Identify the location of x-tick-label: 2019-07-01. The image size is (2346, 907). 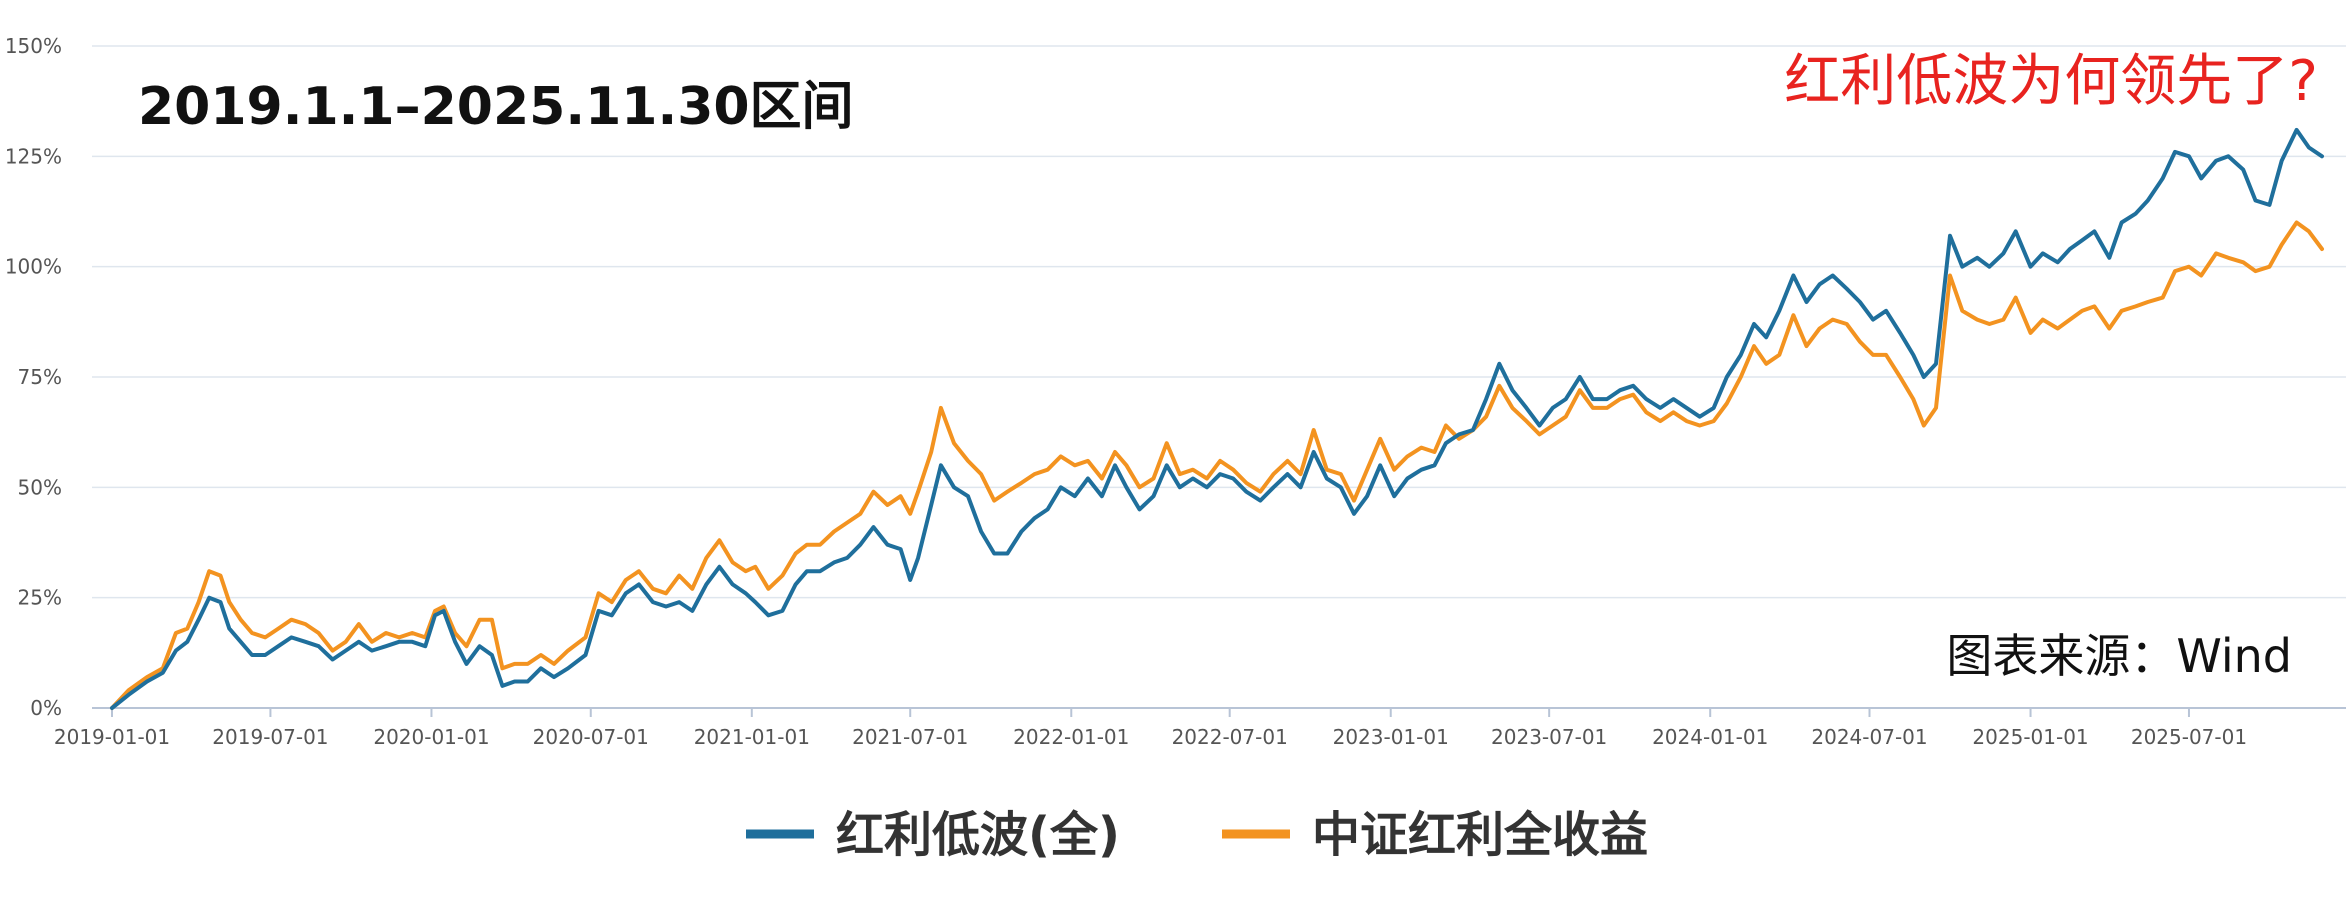
(270, 737).